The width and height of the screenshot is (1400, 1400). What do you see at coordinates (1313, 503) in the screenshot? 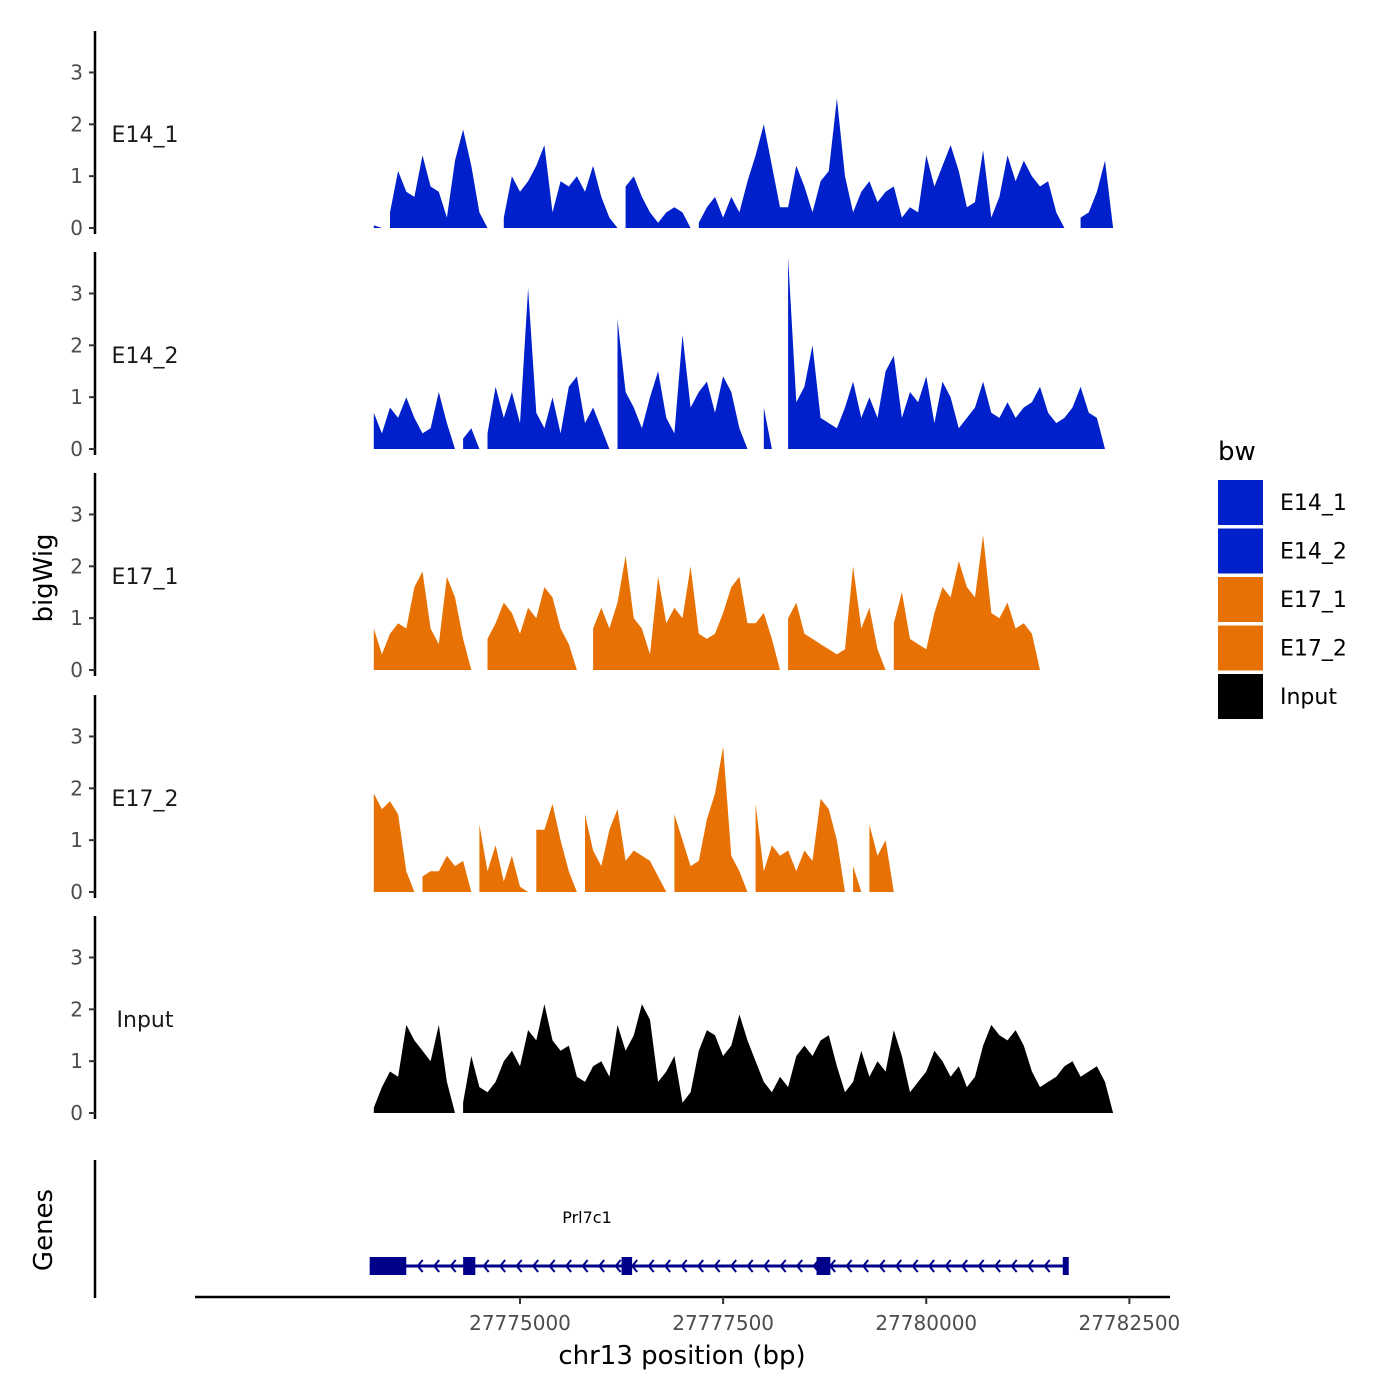
I see `legend-label: E14_1` at bounding box center [1313, 503].